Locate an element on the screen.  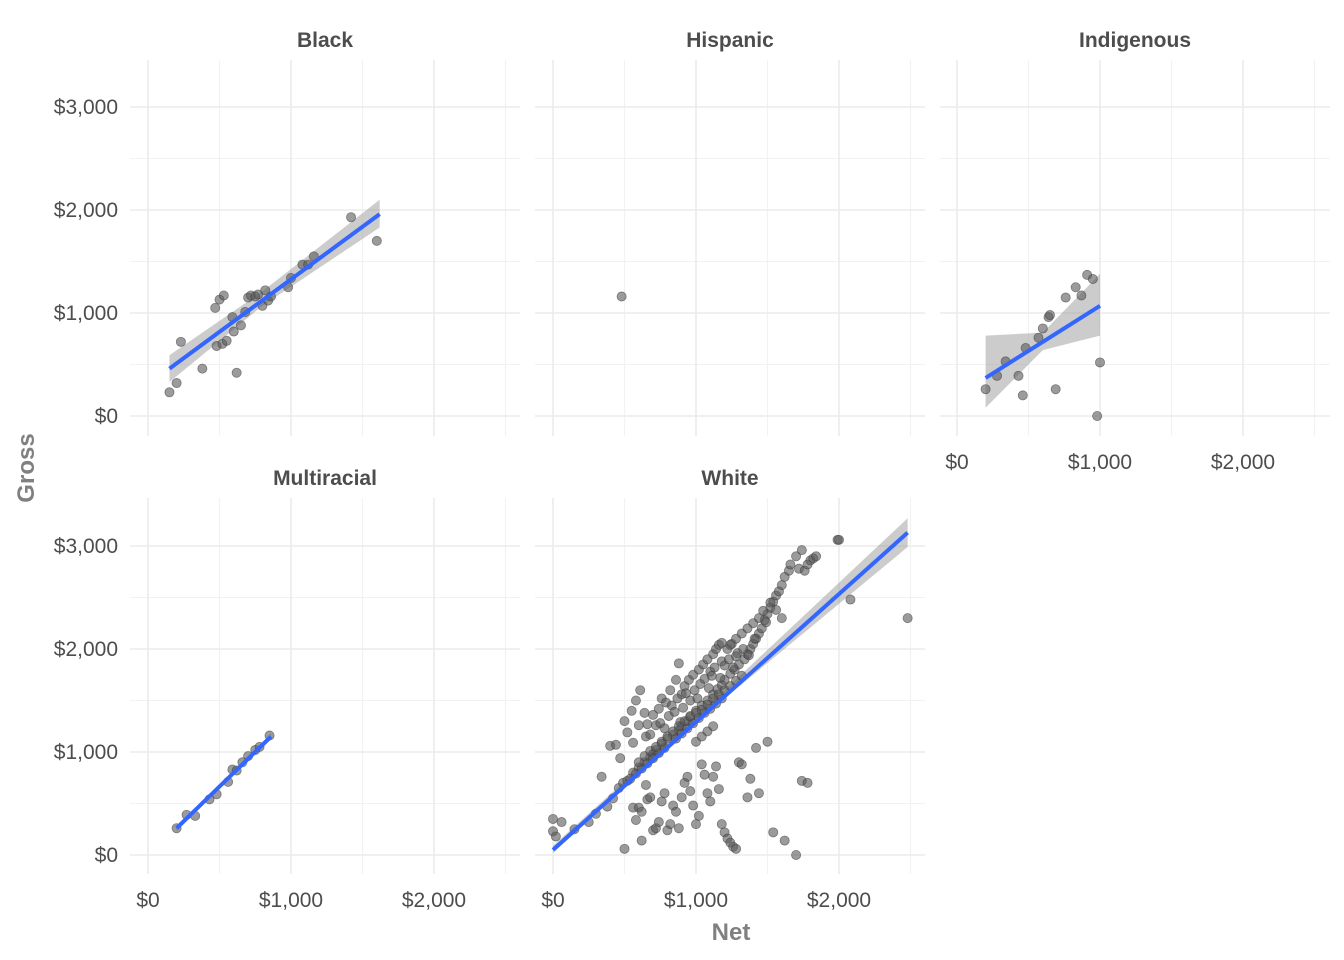
y-tick-label: $2,000 is located at coordinates (86, 210).